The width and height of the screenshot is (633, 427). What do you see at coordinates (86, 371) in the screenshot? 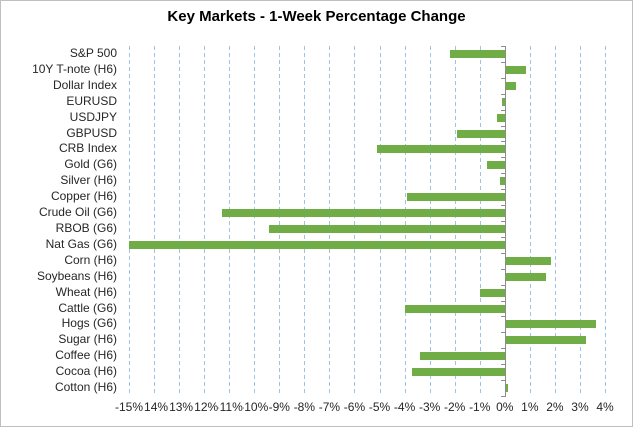
I see `category-label: Cocoa (H6)` at bounding box center [86, 371].